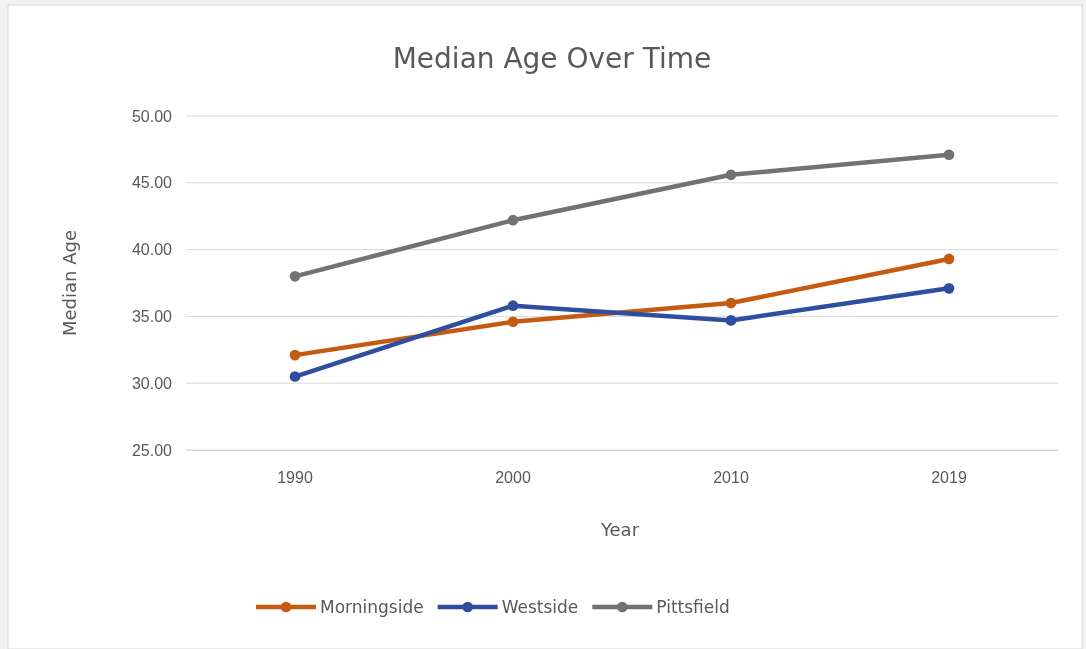 The width and height of the screenshot is (1086, 649). I want to click on y-tick-label: 30.00, so click(152, 383).